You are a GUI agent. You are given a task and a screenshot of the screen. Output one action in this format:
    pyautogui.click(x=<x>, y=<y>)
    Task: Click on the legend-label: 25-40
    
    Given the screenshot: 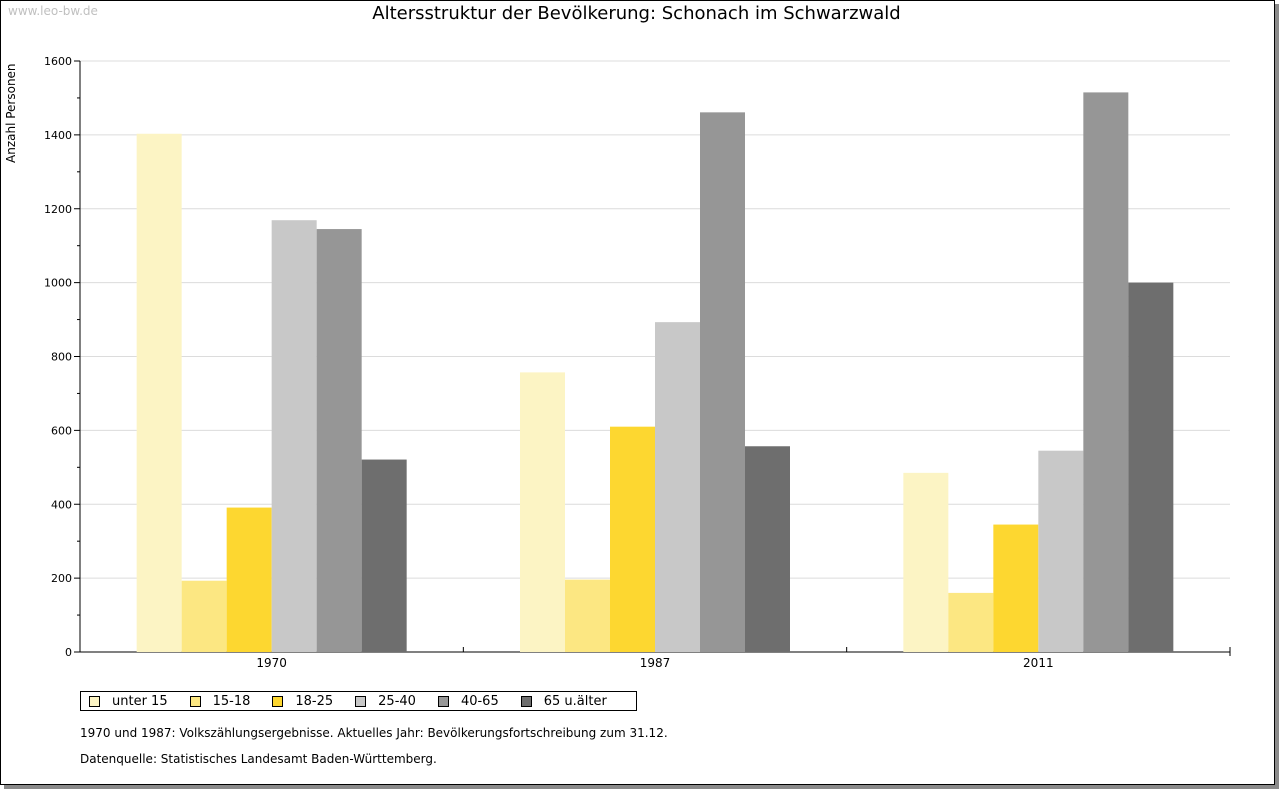 What is the action you would take?
    pyautogui.click(x=397, y=701)
    